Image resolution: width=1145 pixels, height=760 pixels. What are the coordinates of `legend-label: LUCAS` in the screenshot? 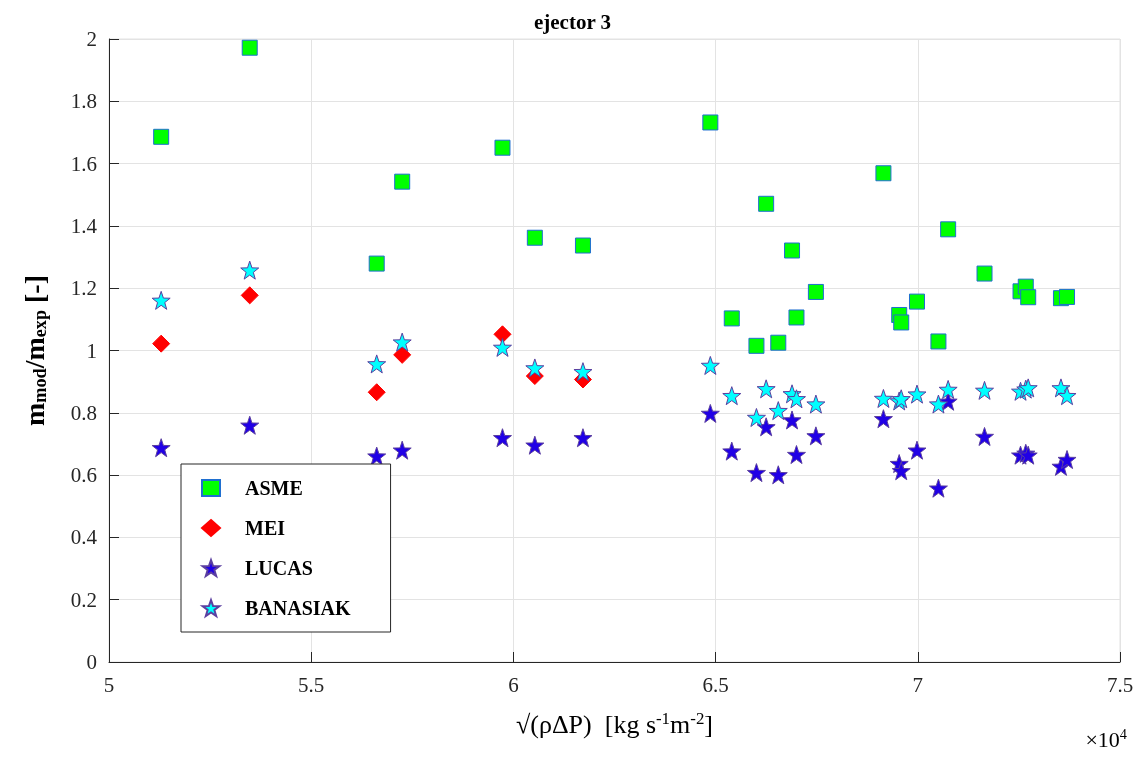 It's located at (279, 568).